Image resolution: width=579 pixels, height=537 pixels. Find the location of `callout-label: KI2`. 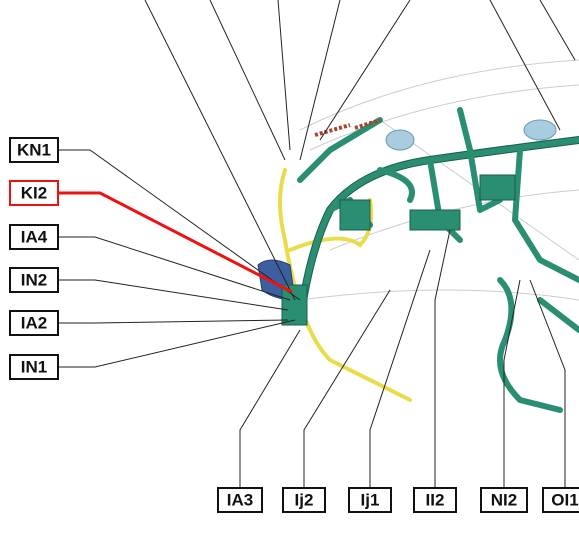

callout-label: KI2 is located at coordinates (34, 192).